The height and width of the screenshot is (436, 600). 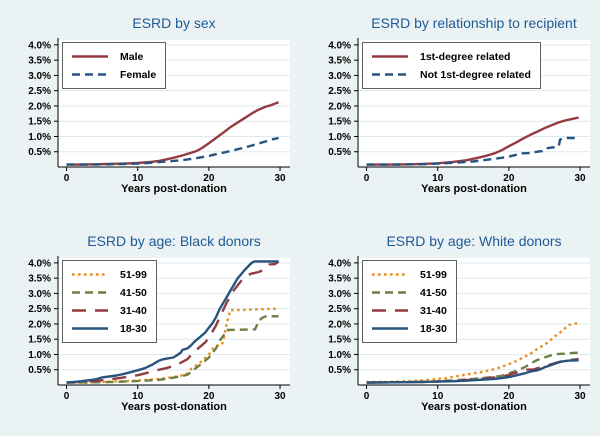 I want to click on series-line-female, so click(x=172, y=151).